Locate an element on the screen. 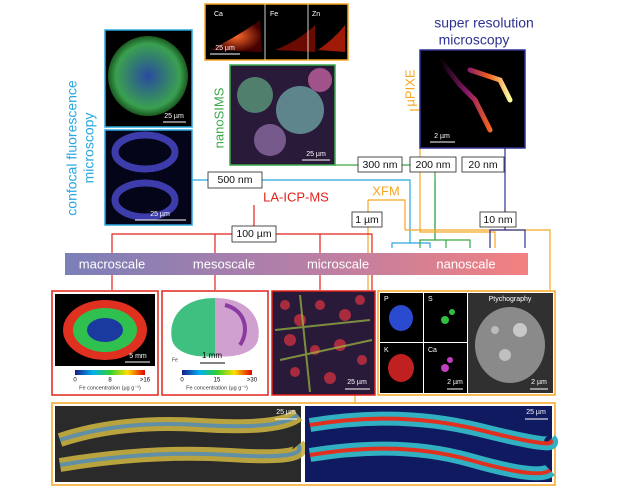 Image resolution: width=617 pixels, height=487 pixels. panel-title: Ptychography is located at coordinates (510, 299).